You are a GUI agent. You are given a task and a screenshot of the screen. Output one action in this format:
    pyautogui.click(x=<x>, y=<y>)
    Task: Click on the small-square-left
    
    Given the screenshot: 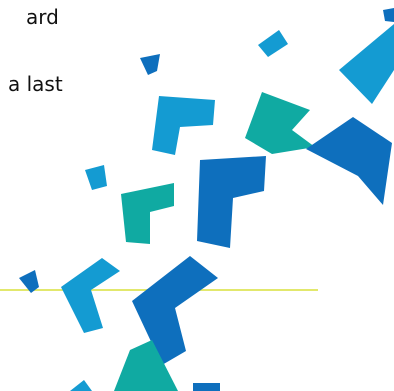 What is the action you would take?
    pyautogui.click(x=150, y=64)
    